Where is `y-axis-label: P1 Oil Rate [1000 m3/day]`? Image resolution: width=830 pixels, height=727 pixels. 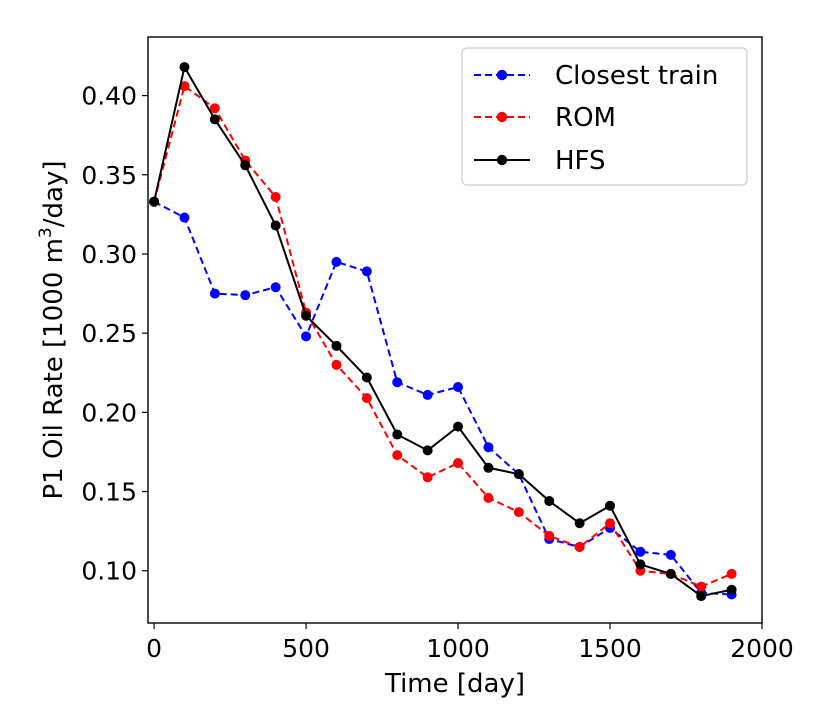
y-axis-label: P1 Oil Rate [1000 m3/day] is located at coordinates (52, 329).